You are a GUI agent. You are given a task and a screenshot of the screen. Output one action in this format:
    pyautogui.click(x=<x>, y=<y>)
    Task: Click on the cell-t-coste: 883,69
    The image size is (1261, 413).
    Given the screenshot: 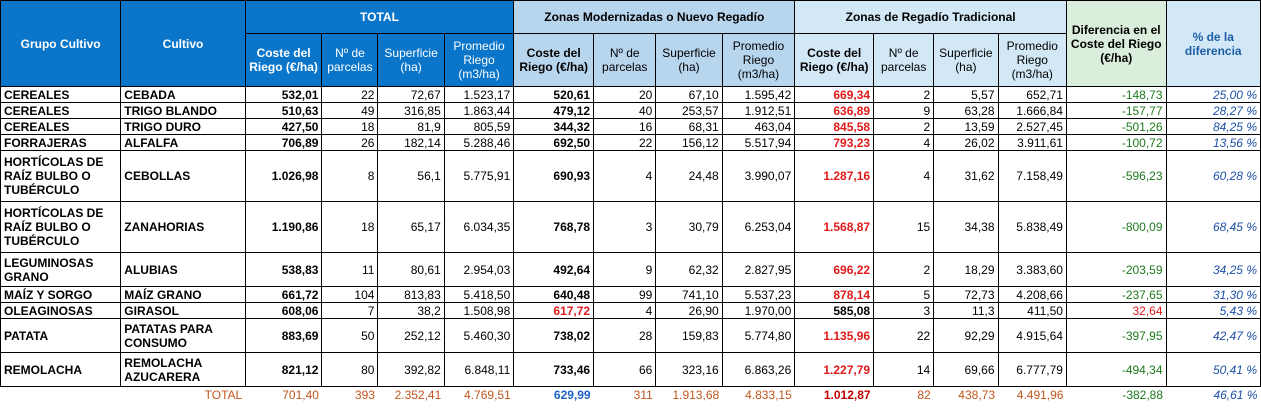 What is the action you would take?
    pyautogui.click(x=283, y=335)
    